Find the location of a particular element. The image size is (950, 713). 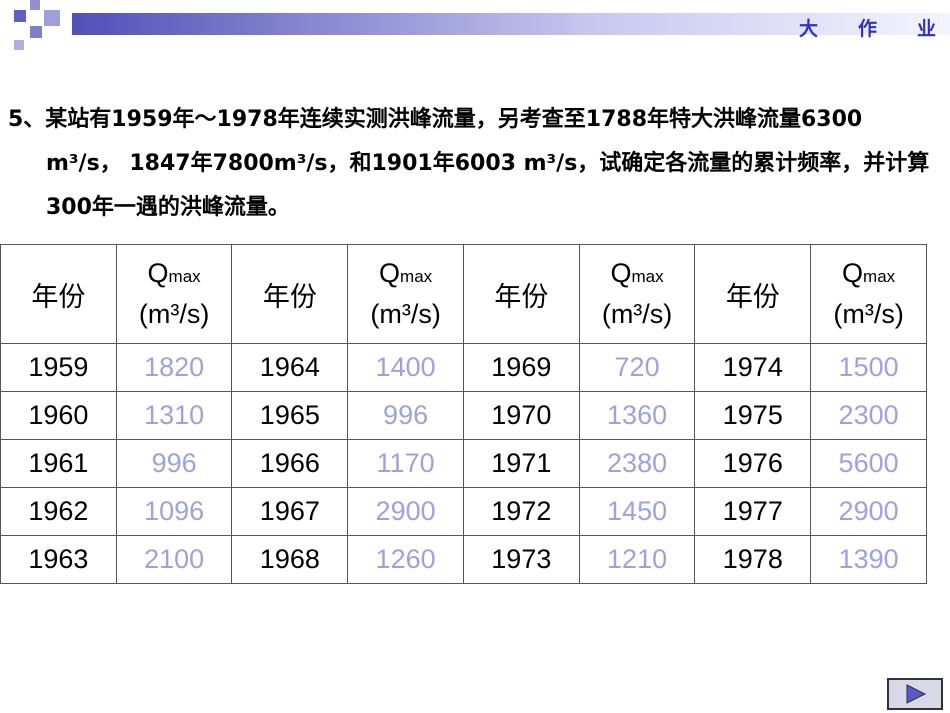

flow-cell: 5600 is located at coordinates (868, 463).